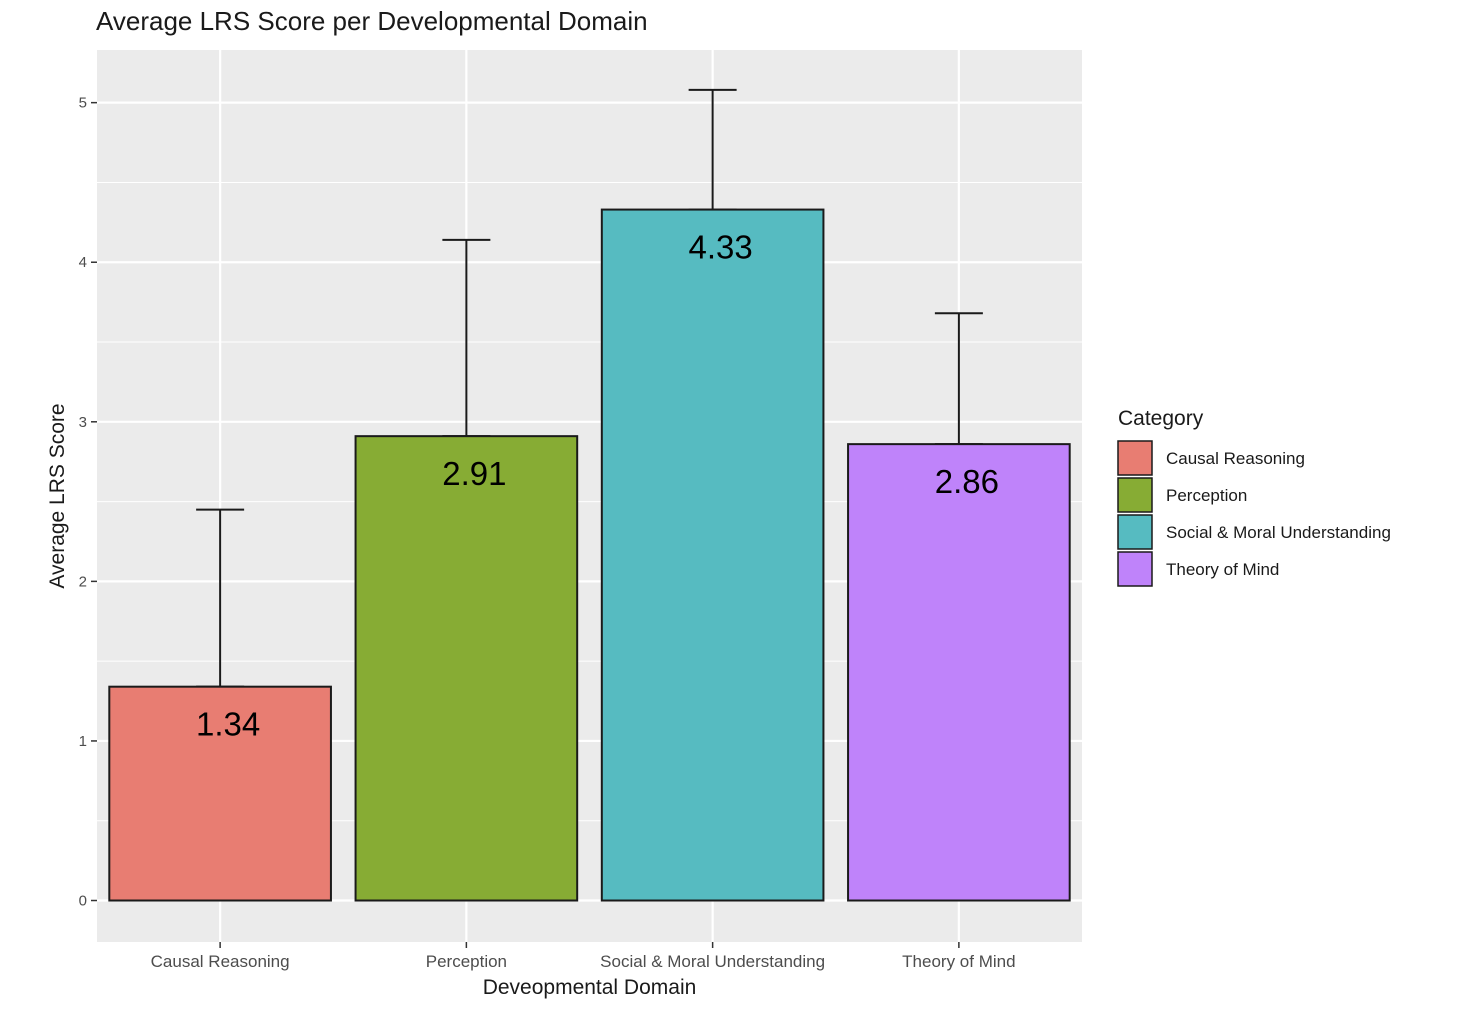 The image size is (1481, 1017). I want to click on x-tick-label: Theory of Mind, so click(958, 961).